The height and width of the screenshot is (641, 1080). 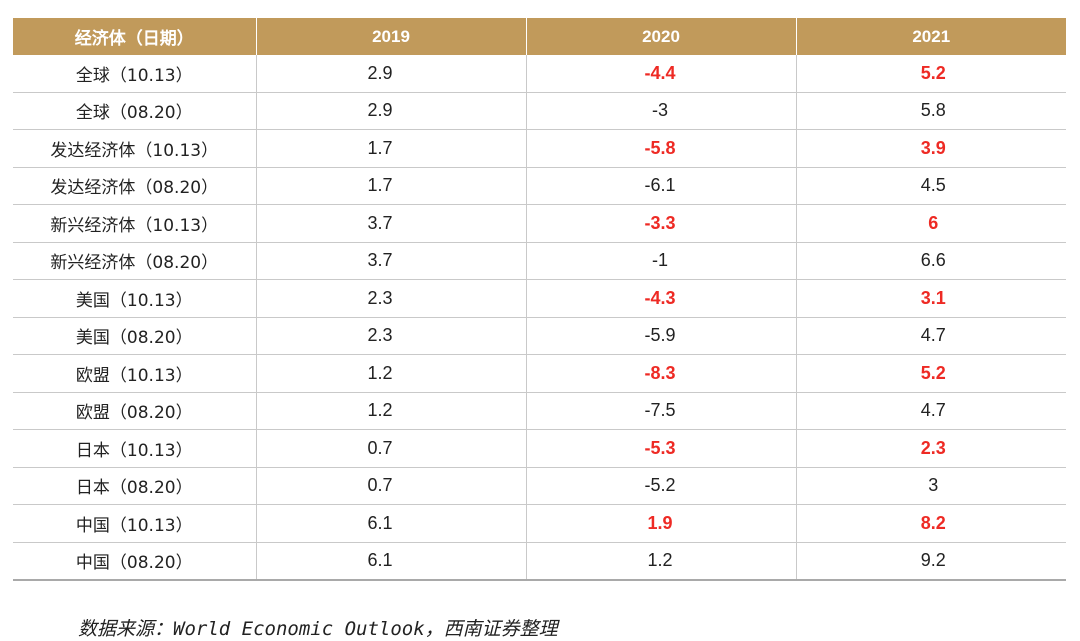 I want to click on header-2020: 2020, so click(x=661, y=36).